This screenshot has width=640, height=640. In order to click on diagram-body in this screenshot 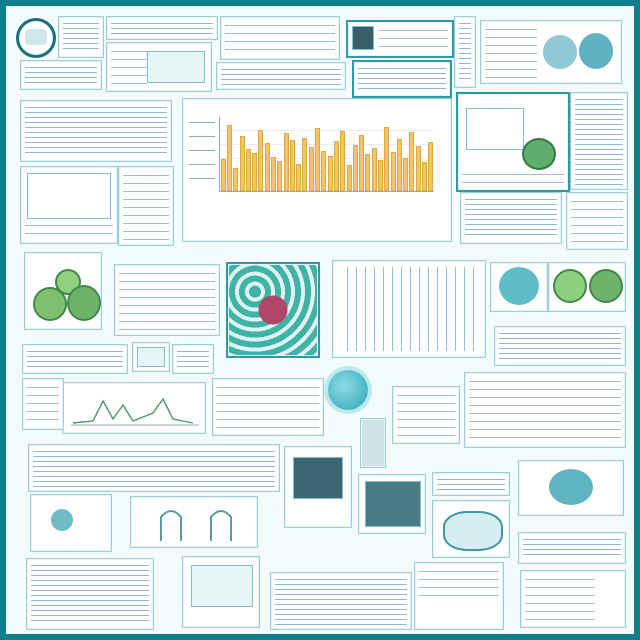, I will do `click(409, 309)`.